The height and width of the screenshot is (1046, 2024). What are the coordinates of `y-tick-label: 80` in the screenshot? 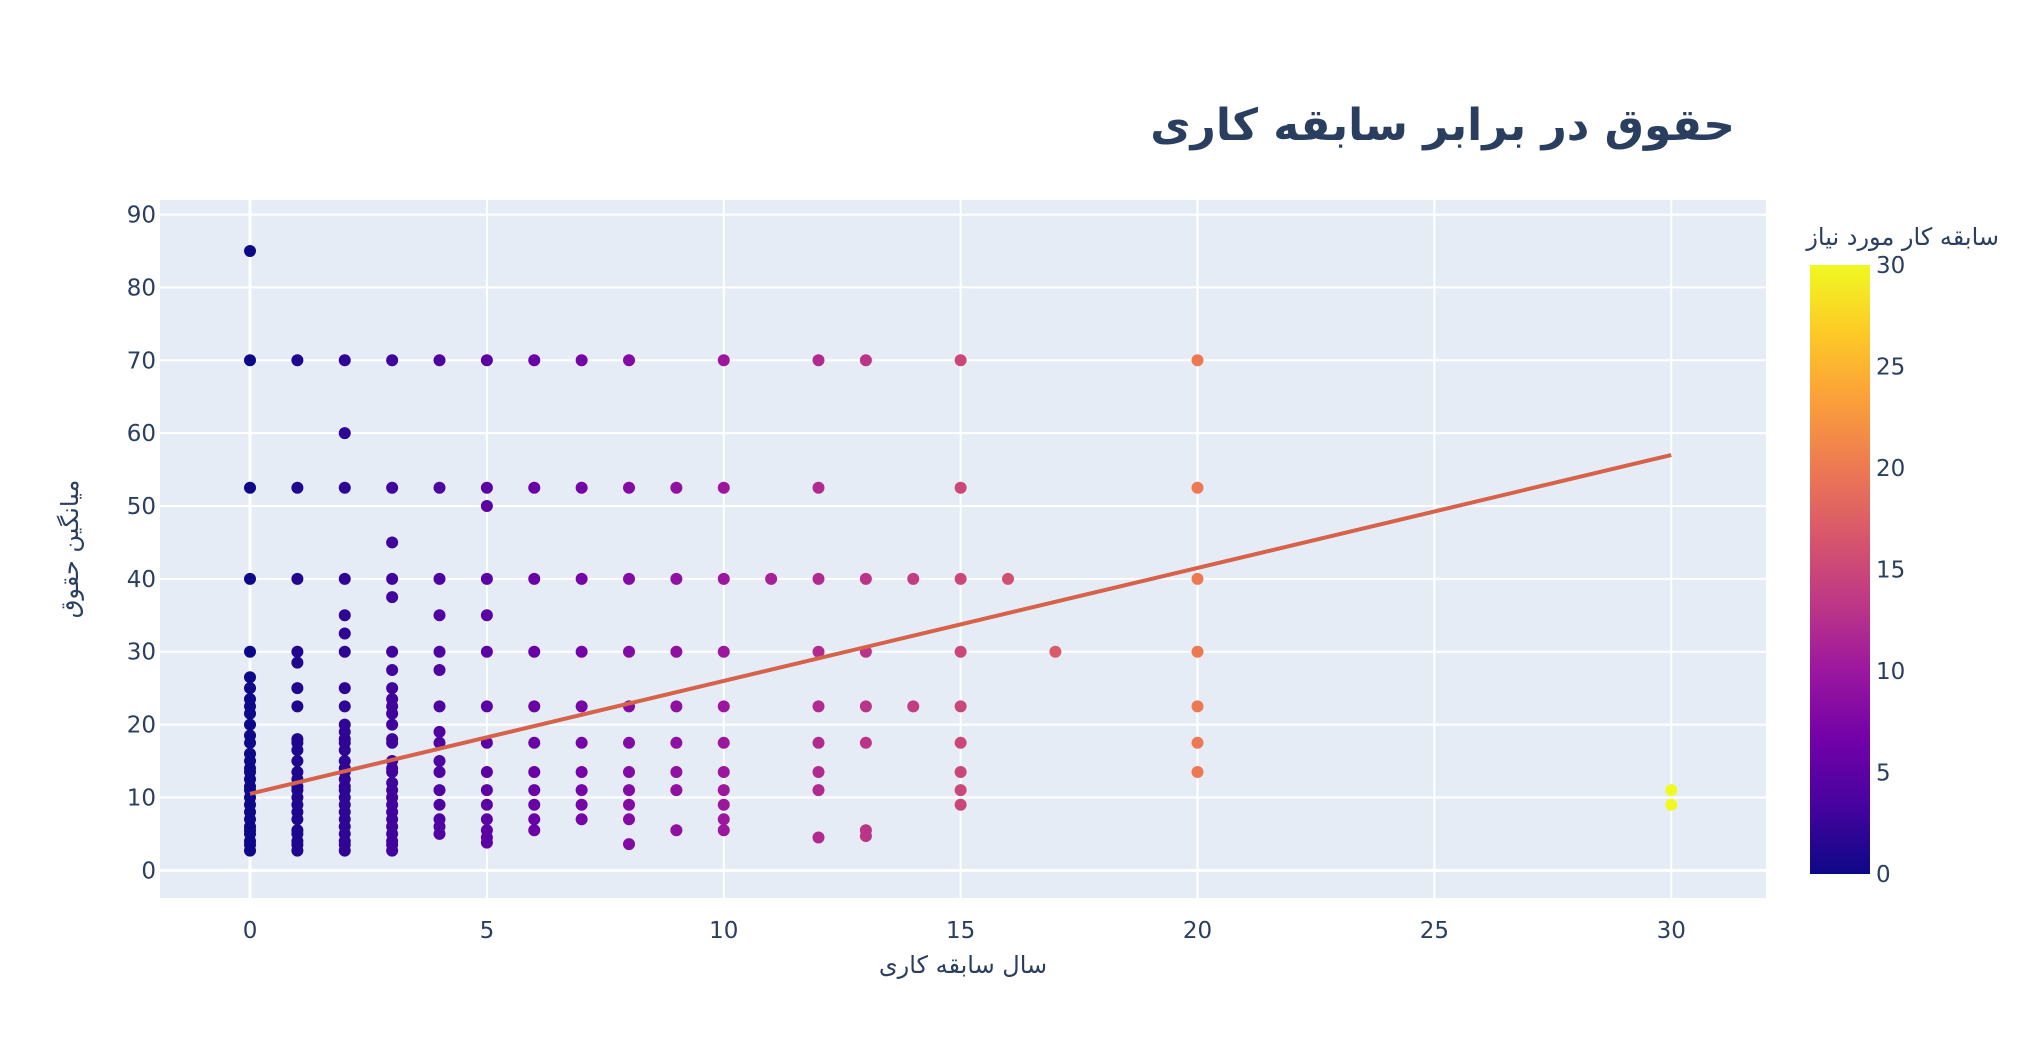 It's located at (141, 288).